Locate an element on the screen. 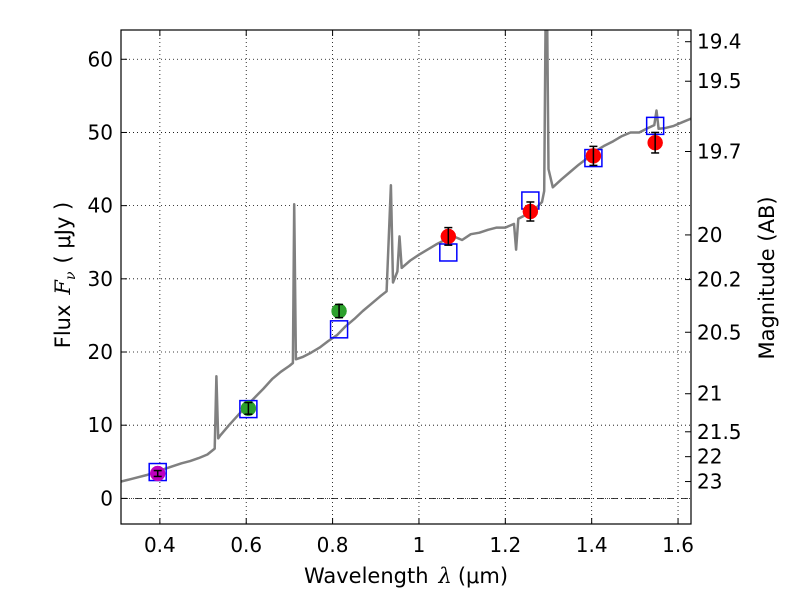 The height and width of the screenshot is (600, 800). x-tick-label-3: 1 is located at coordinates (419, 545).